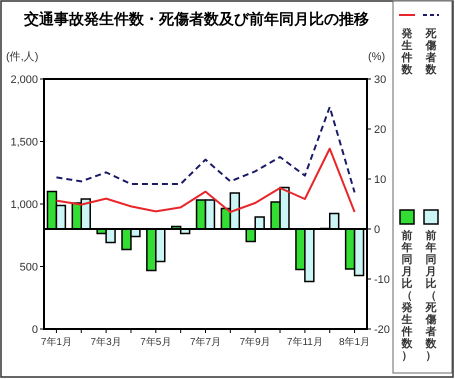 Image resolution: width=455 pixels, height=379 pixels. I want to click on legend-label: 発生件数, so click(407, 51).